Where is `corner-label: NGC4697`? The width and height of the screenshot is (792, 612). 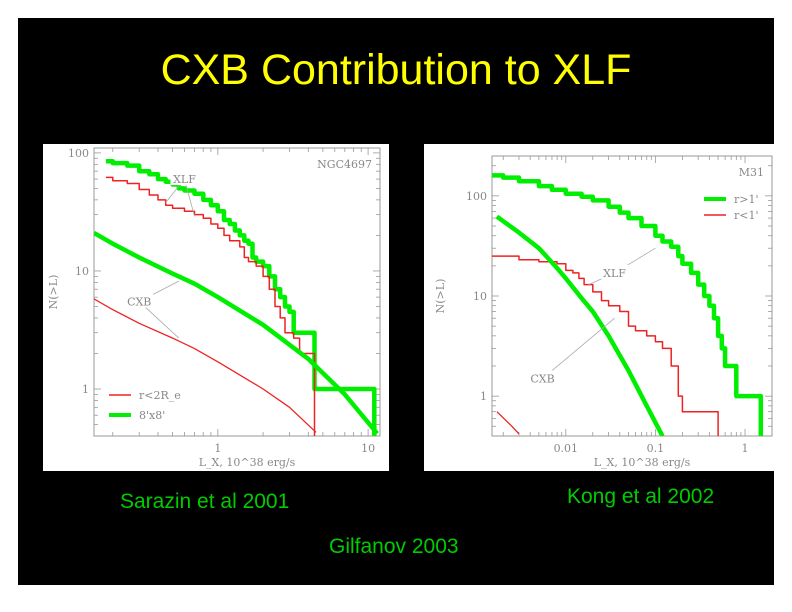 corner-label: NGC4697 is located at coordinates (344, 164).